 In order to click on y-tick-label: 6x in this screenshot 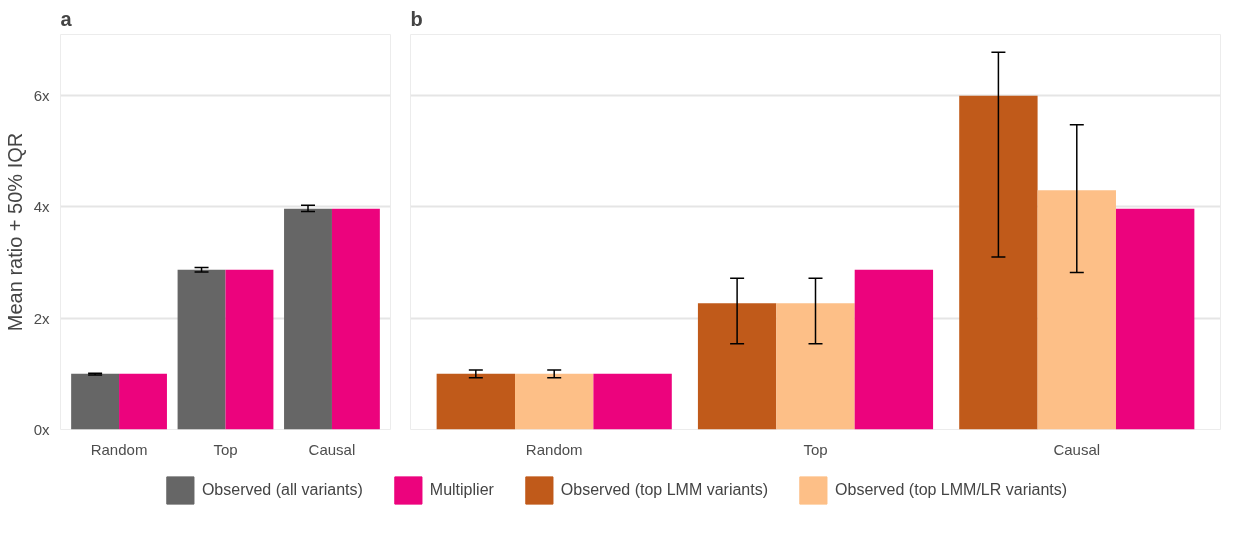, I will do `click(41, 96)`.